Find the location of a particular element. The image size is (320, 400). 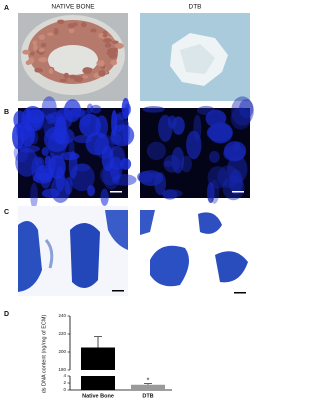

y-tick-label: 2 is located at coordinates (64, 382).